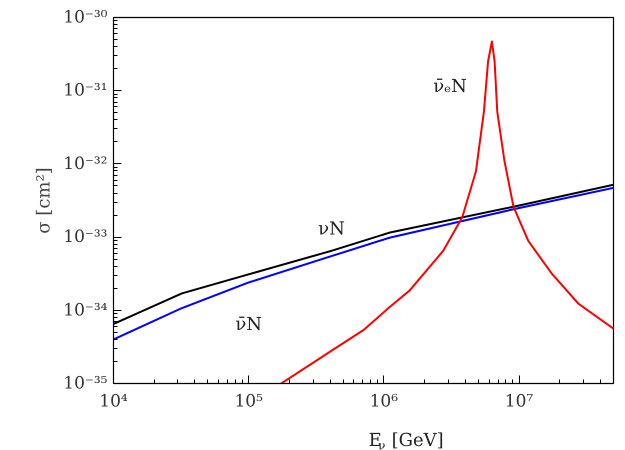  I want to click on y-axis-title: σ [cm²], so click(43, 200).